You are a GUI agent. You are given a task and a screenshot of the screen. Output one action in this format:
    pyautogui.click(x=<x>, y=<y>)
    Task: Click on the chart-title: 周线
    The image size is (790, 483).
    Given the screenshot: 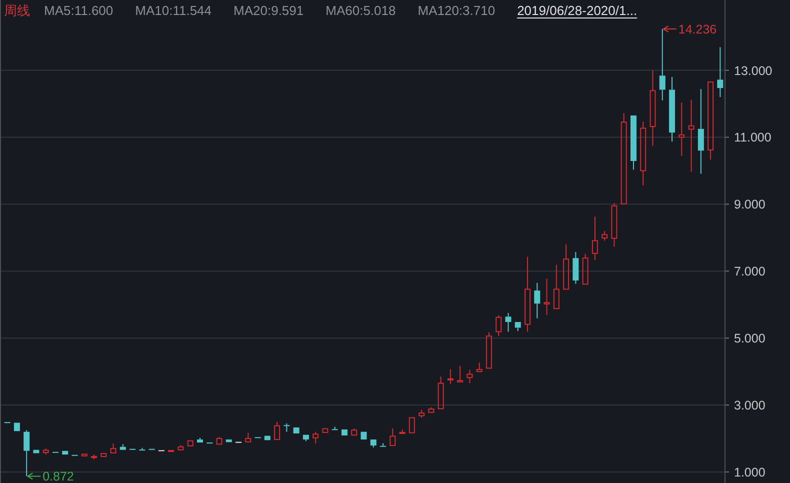 What is the action you would take?
    pyautogui.click(x=17, y=10)
    